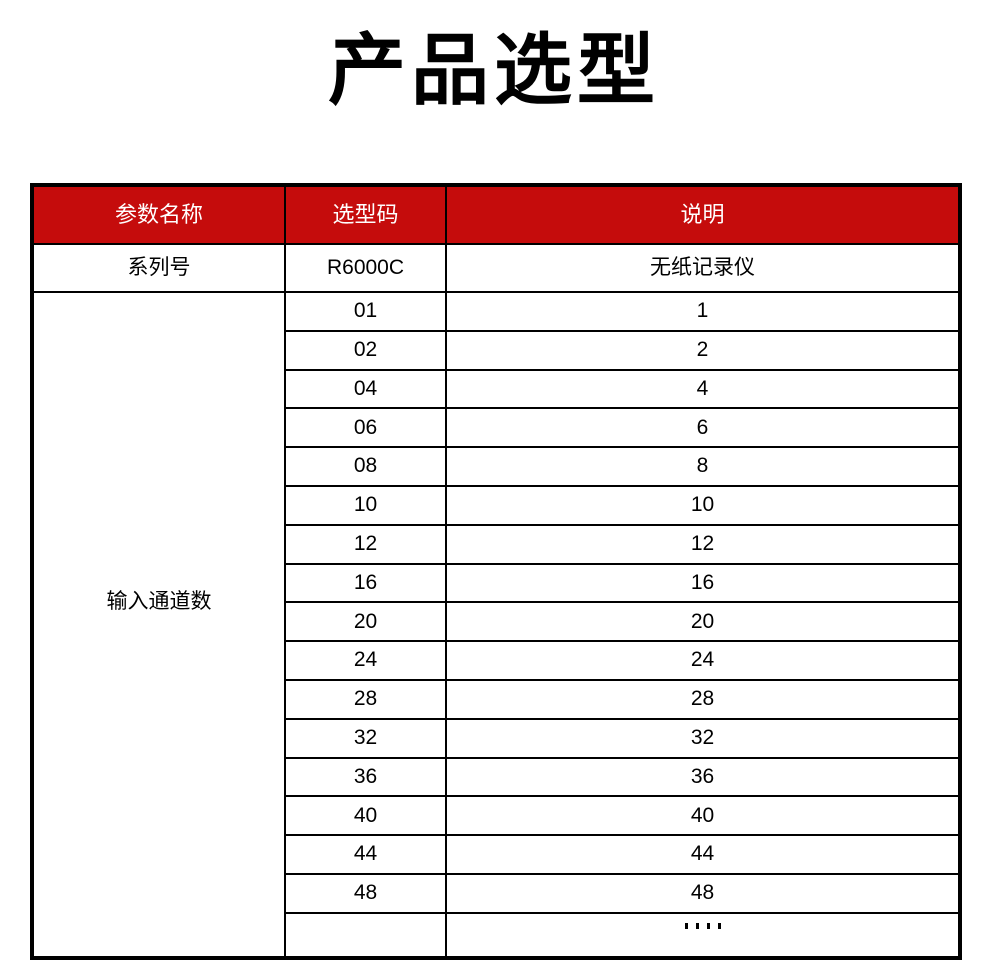 Image resolution: width=988 pixels, height=960 pixels. What do you see at coordinates (365, 389) in the screenshot?
I see `channel-code-cell: 04` at bounding box center [365, 389].